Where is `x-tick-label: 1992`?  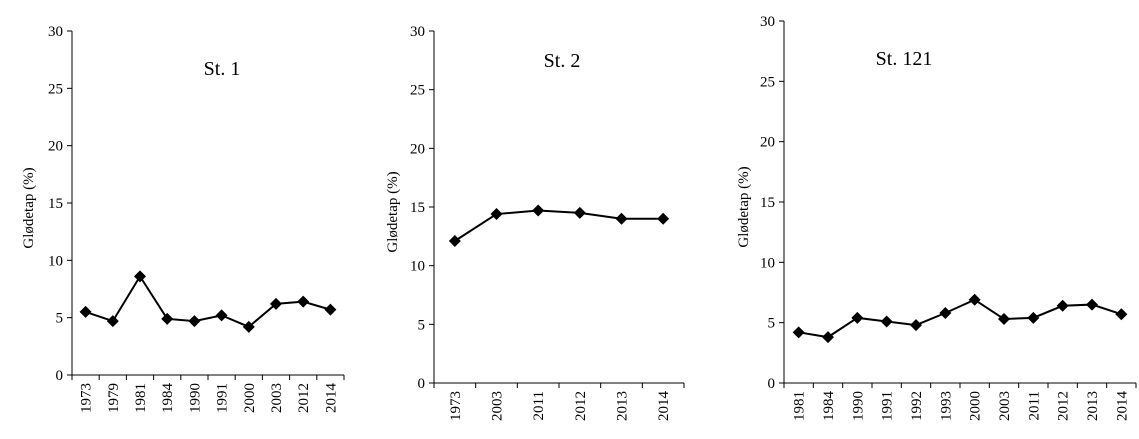
x-tick-label: 1992 is located at coordinates (917, 406).